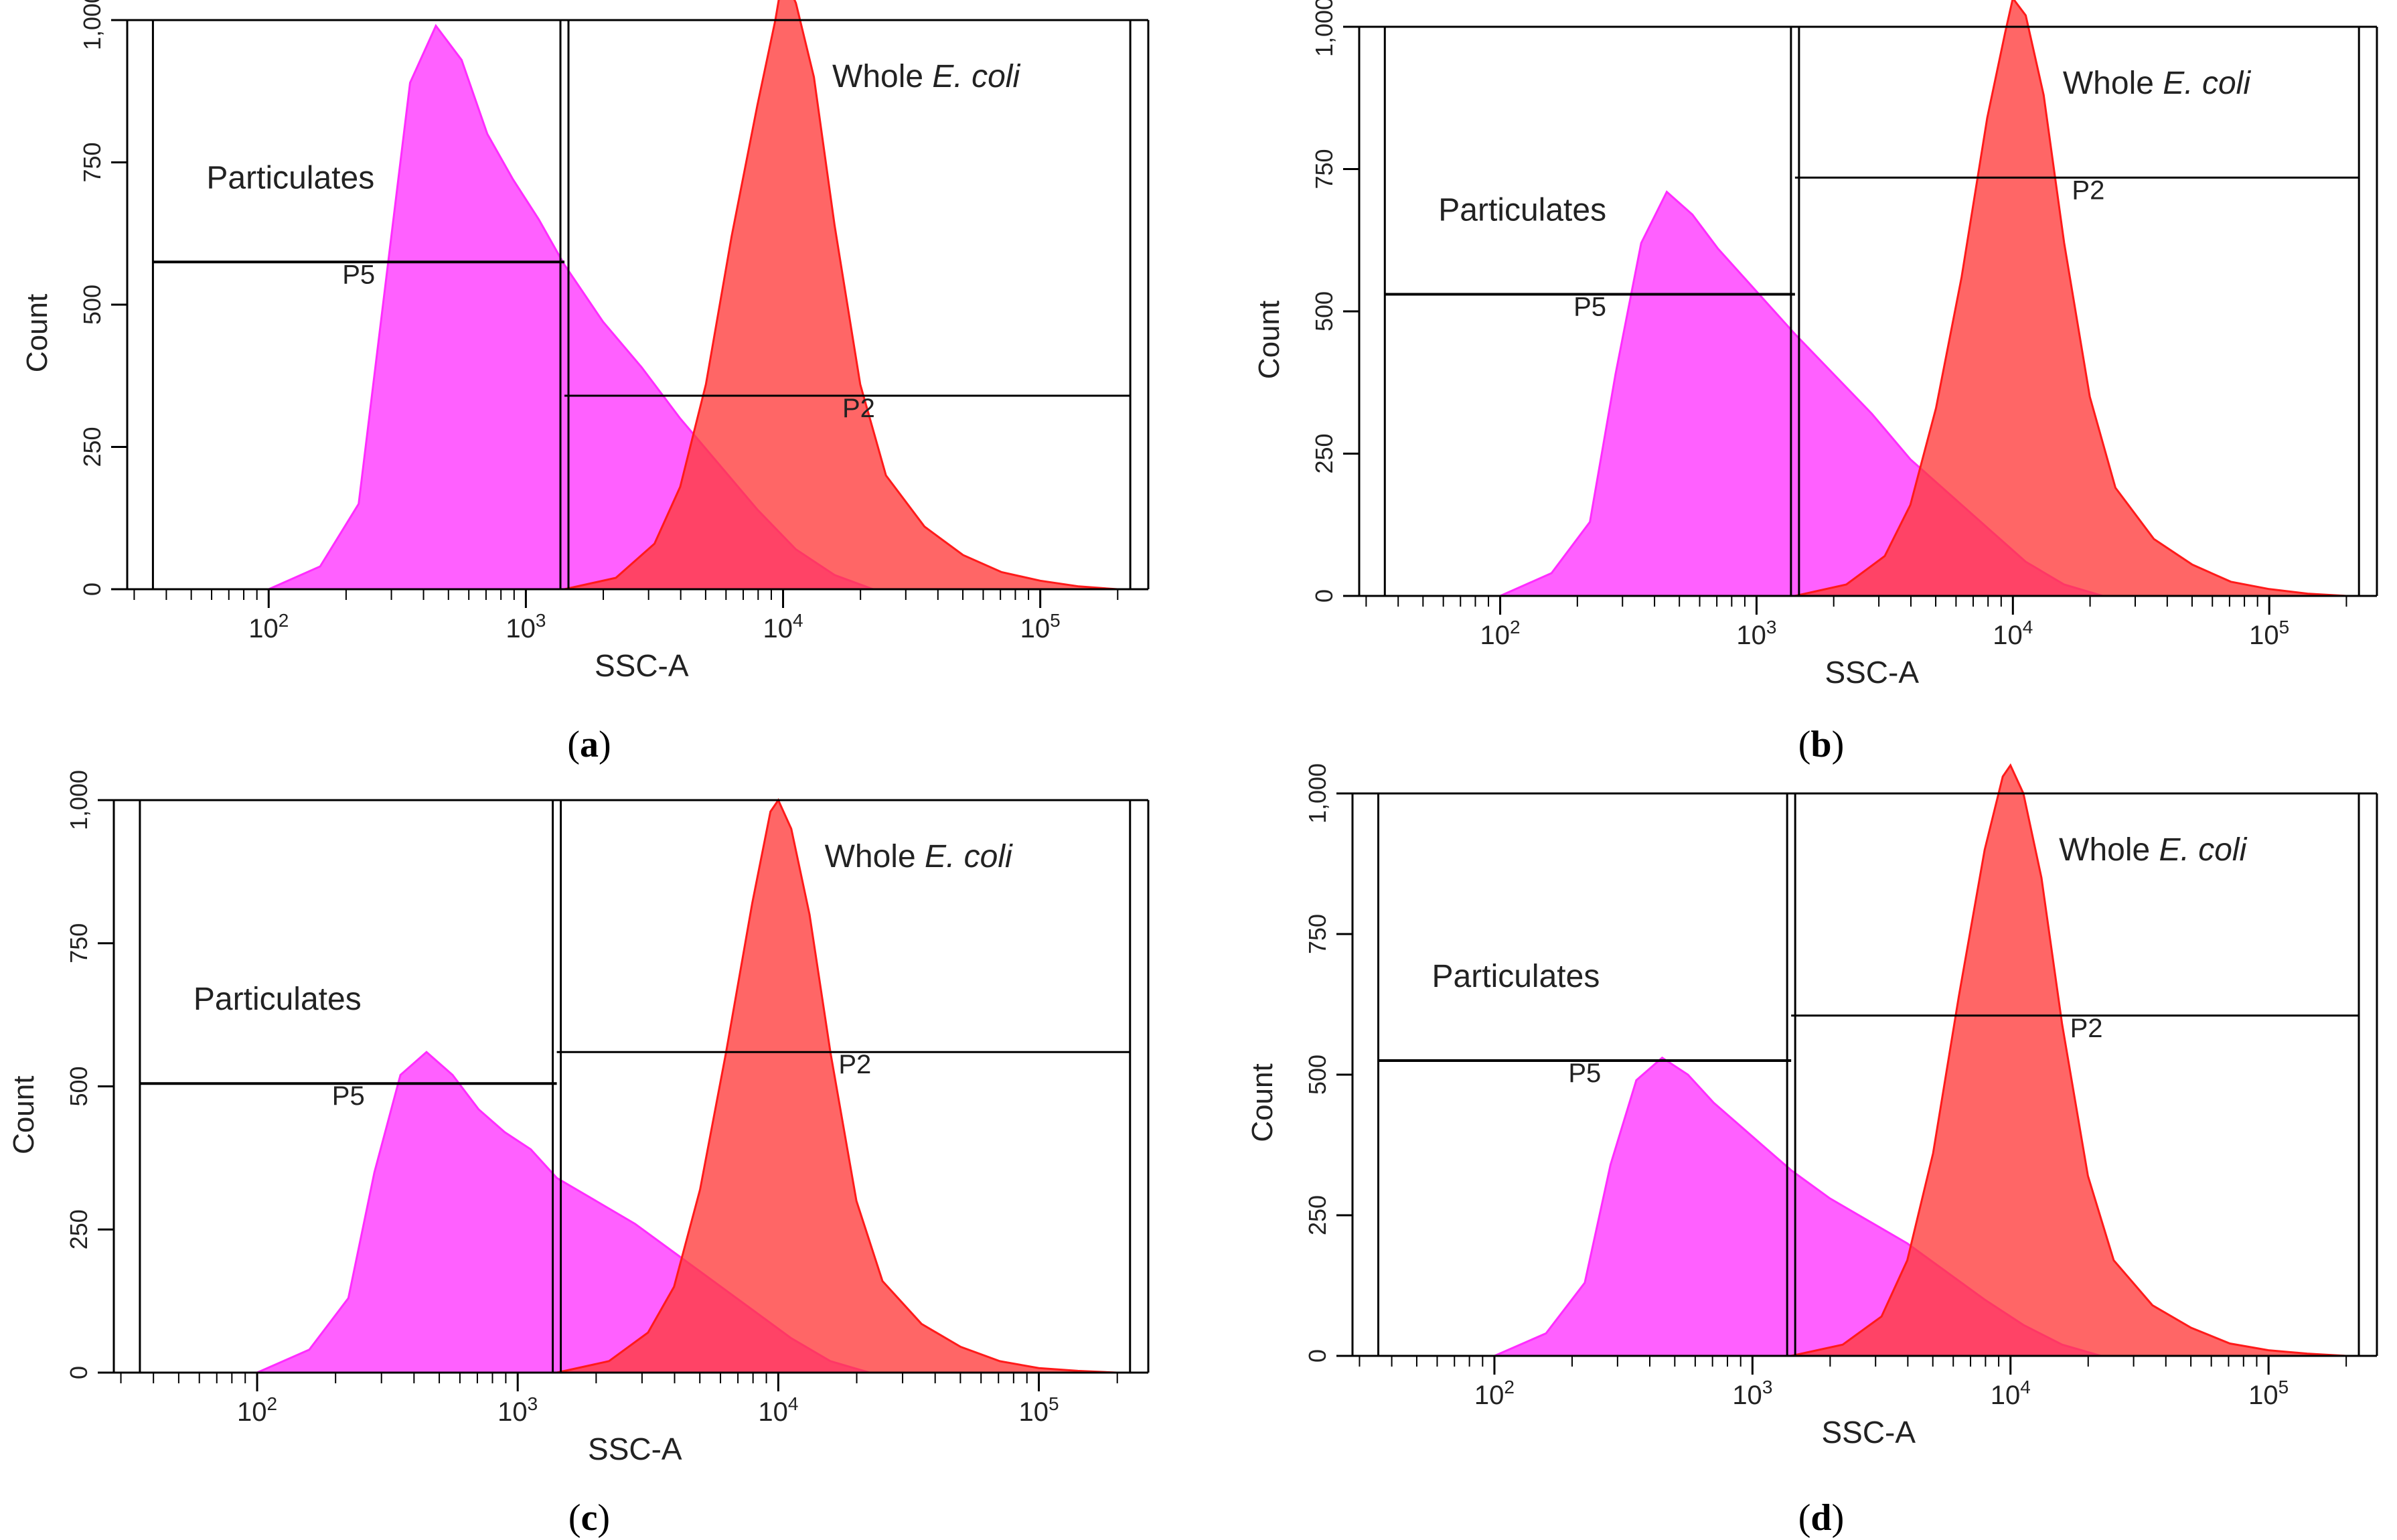 The width and height of the screenshot is (2397, 1540). What do you see at coordinates (1821, 1518) in the screenshot?
I see `panel-caption: (d)` at bounding box center [1821, 1518].